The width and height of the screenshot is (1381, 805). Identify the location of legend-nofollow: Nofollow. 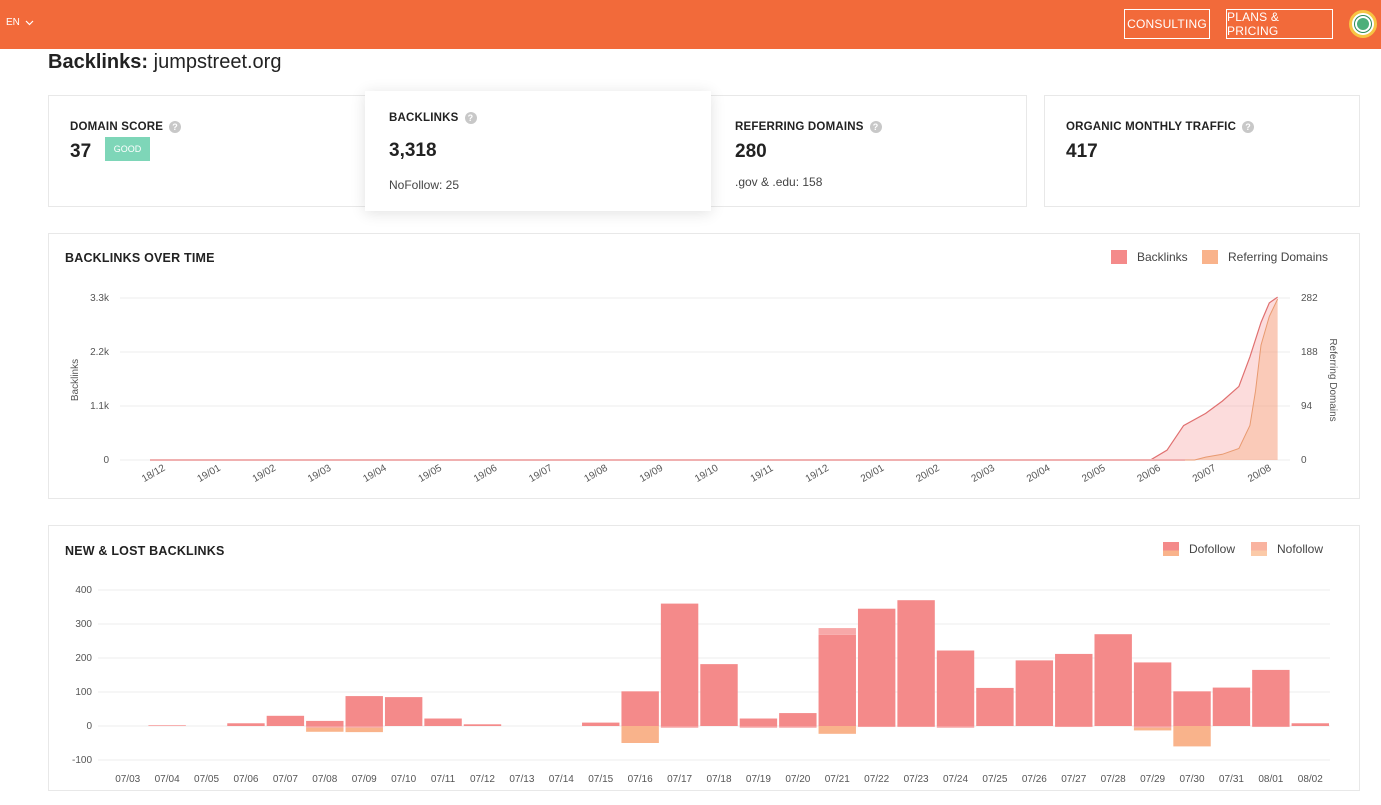
(1287, 549).